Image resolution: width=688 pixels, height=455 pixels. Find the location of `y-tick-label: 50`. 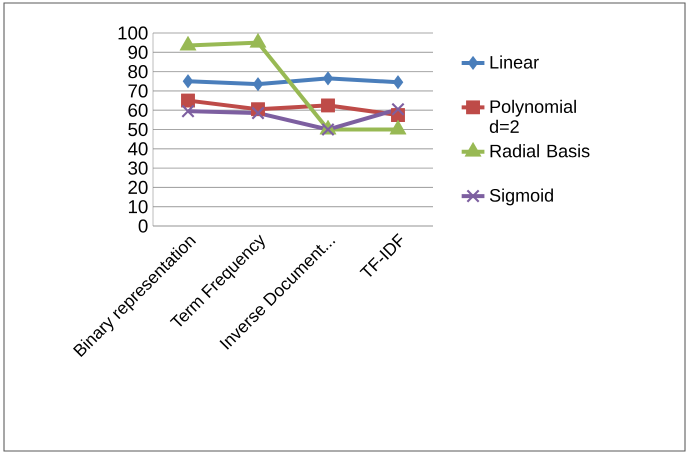

y-tick-label: 50 is located at coordinates (138, 129).